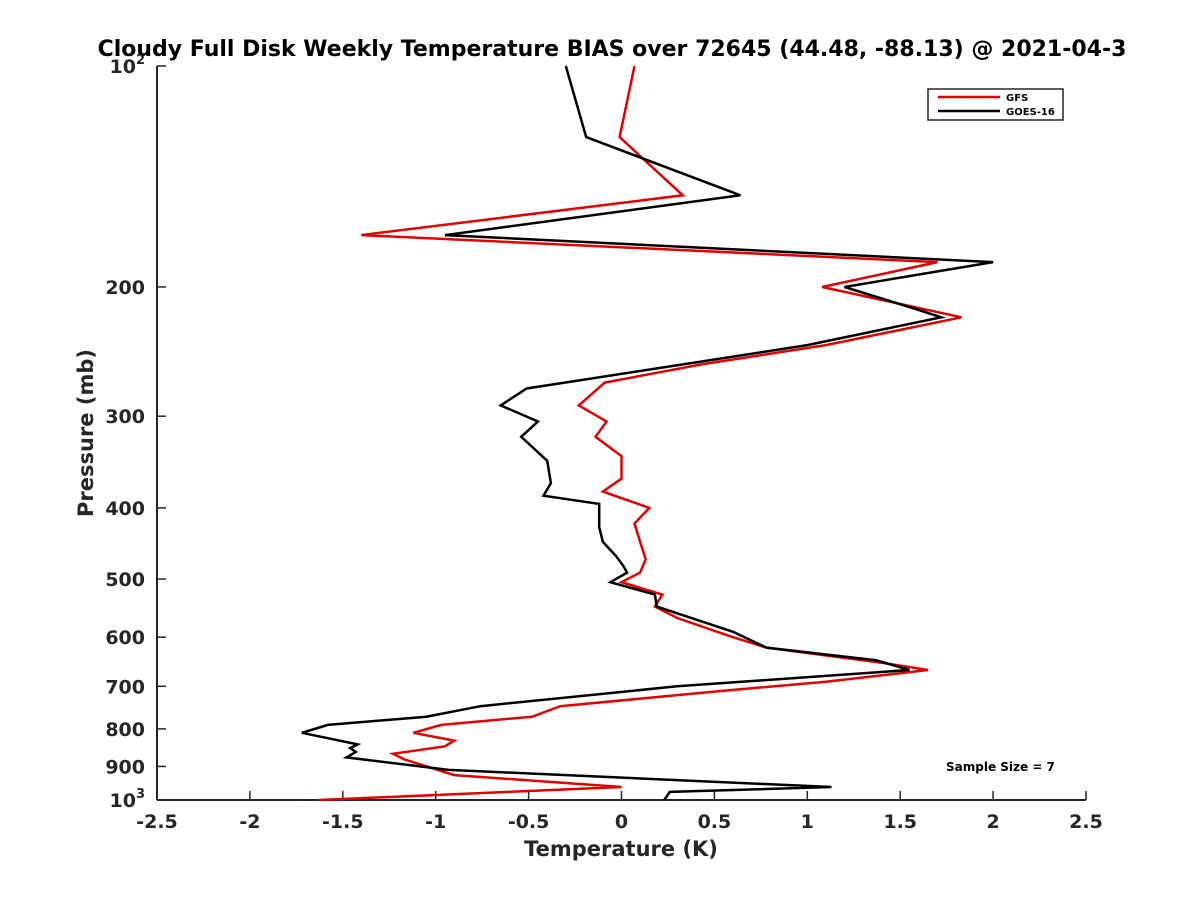 The height and width of the screenshot is (900, 1200). I want to click on x-axis-label: Temperature (K), so click(621, 849).